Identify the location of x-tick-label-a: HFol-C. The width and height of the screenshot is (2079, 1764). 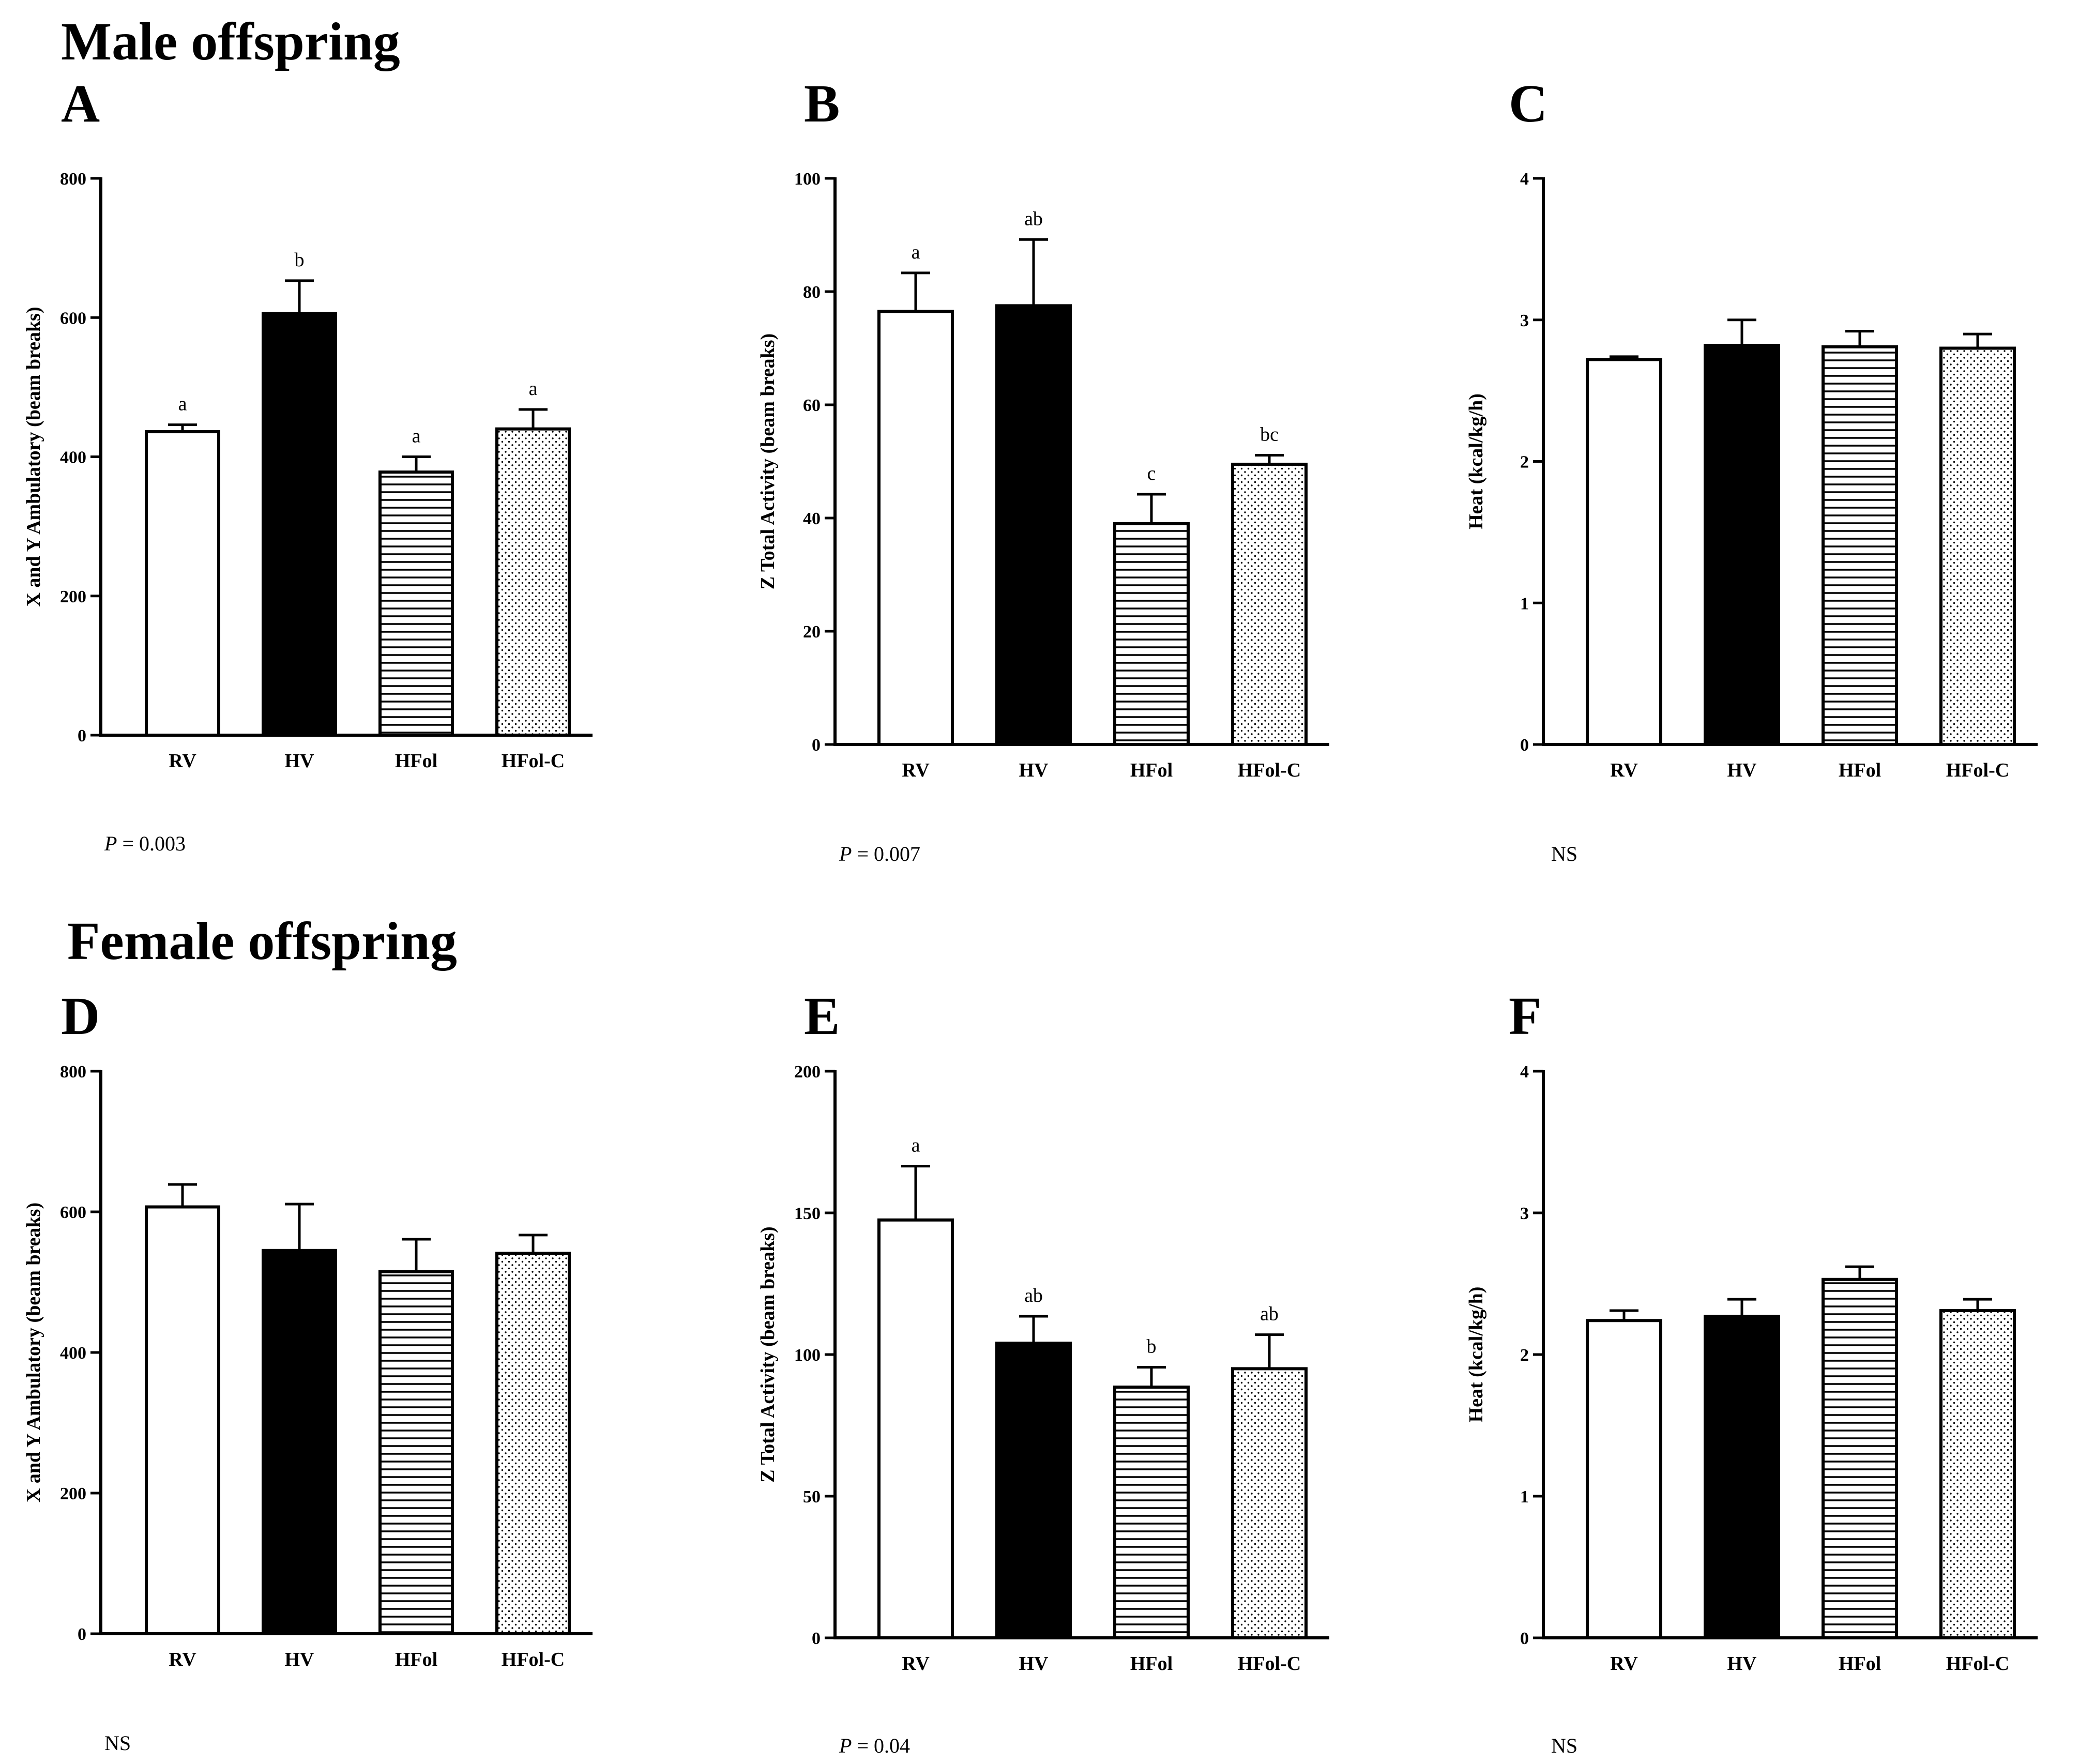
(533, 761).